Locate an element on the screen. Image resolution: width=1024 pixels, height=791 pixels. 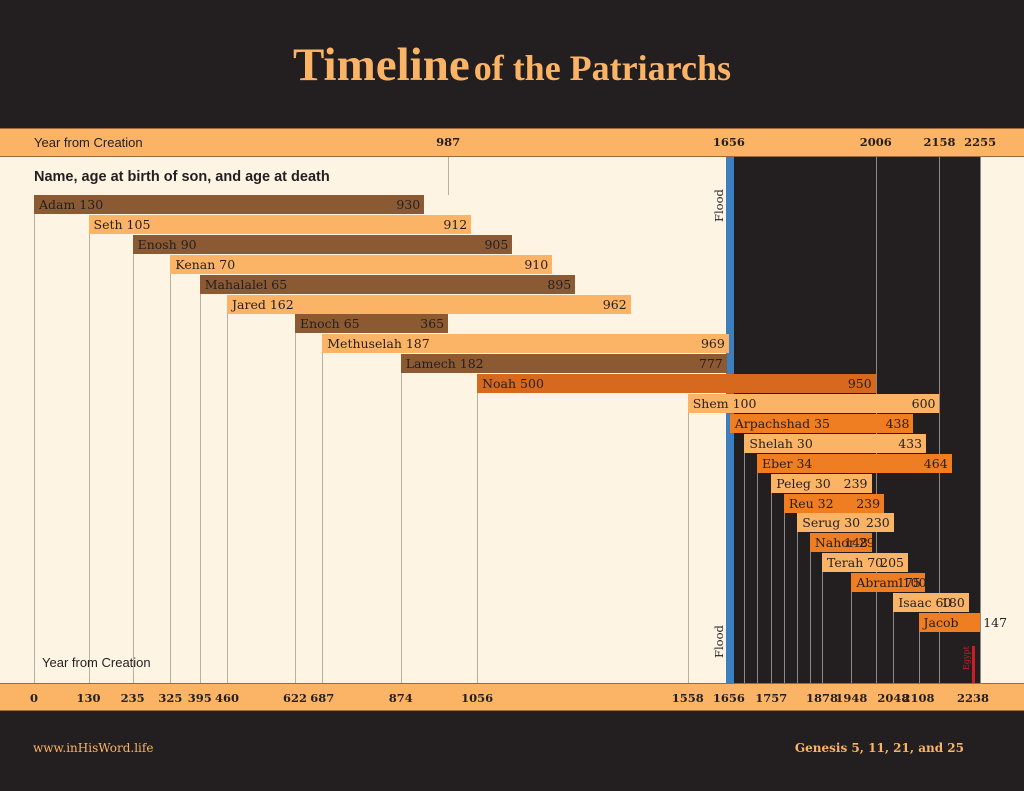
patriarch-bar-reu: Reu 32 239 is located at coordinates (834, 503).